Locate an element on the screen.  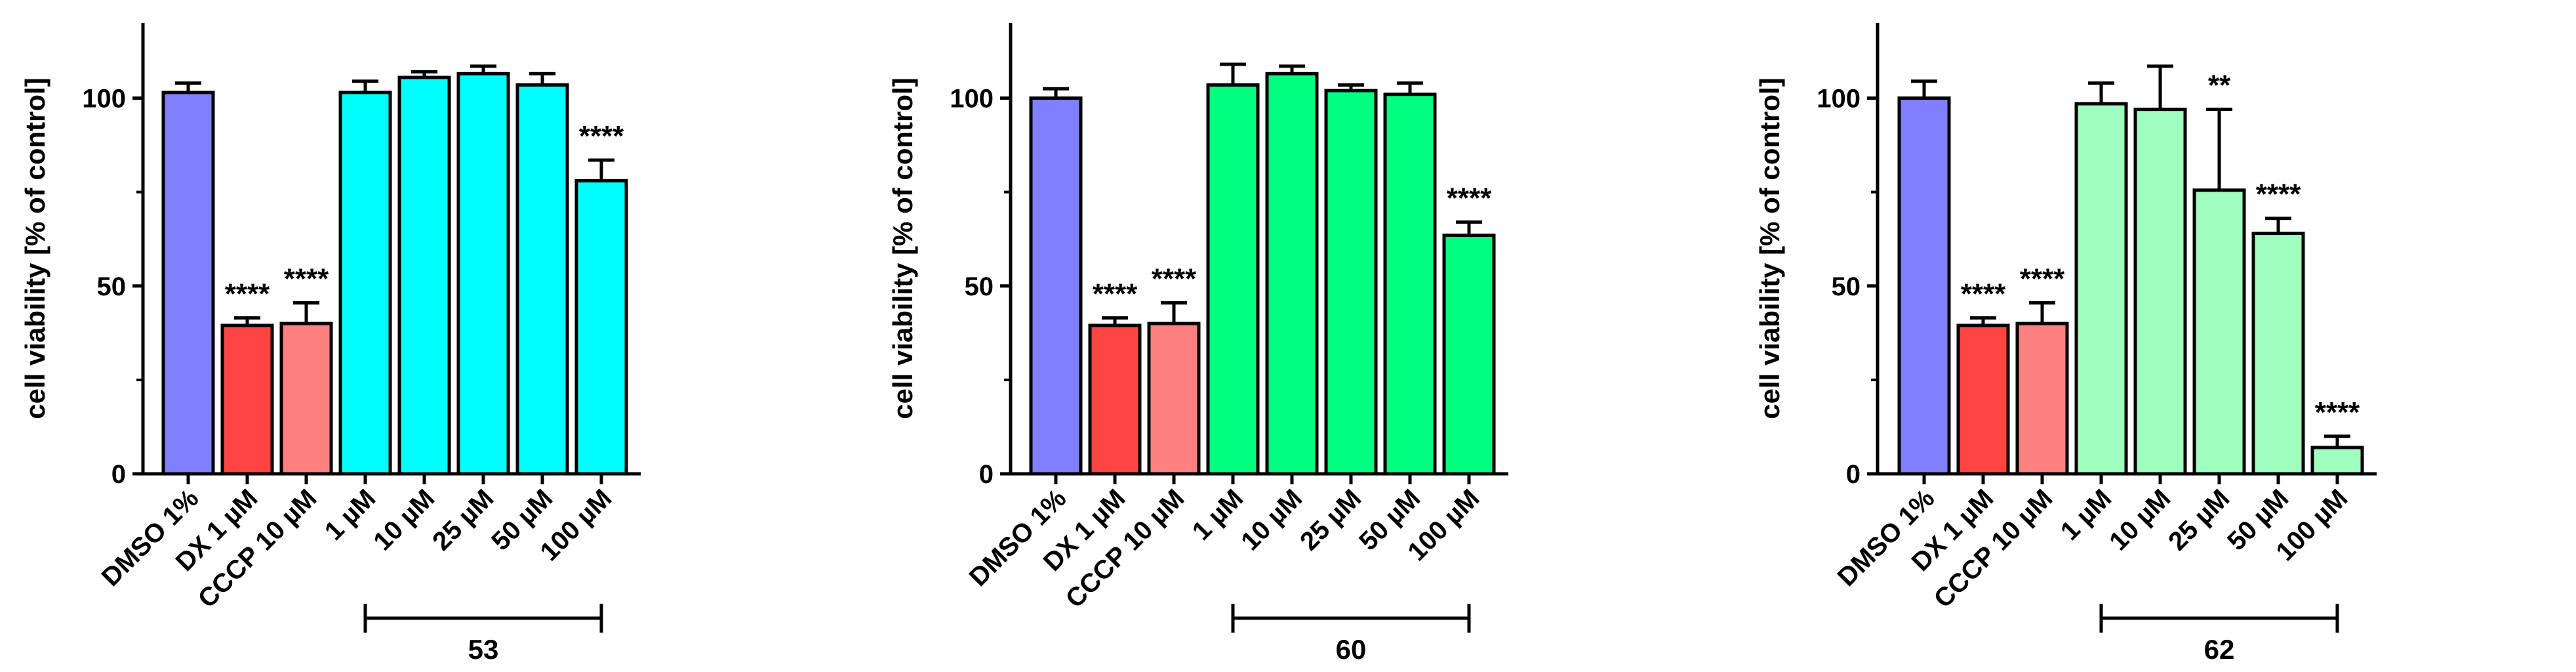
group-label: 62 is located at coordinates (2219, 649).